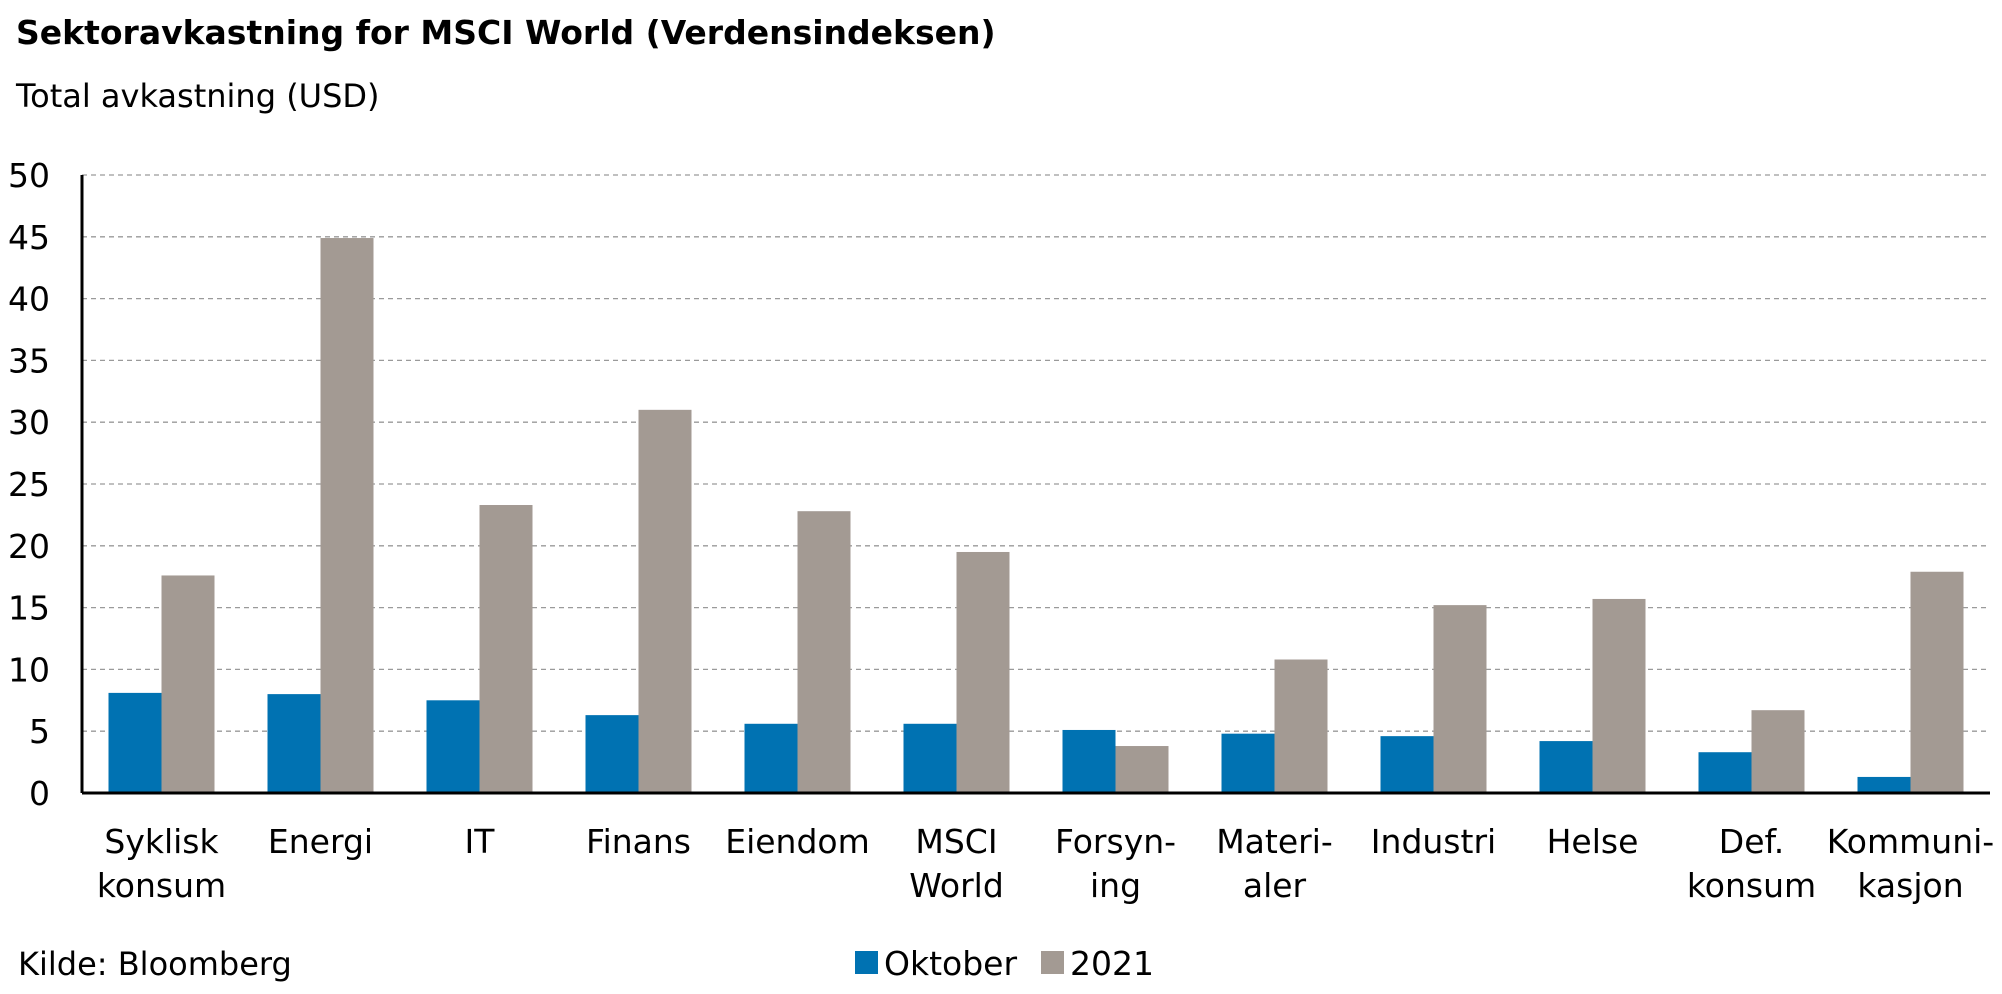 The height and width of the screenshot is (994, 2002). I want to click on y-tick-label: 45, so click(29, 237).